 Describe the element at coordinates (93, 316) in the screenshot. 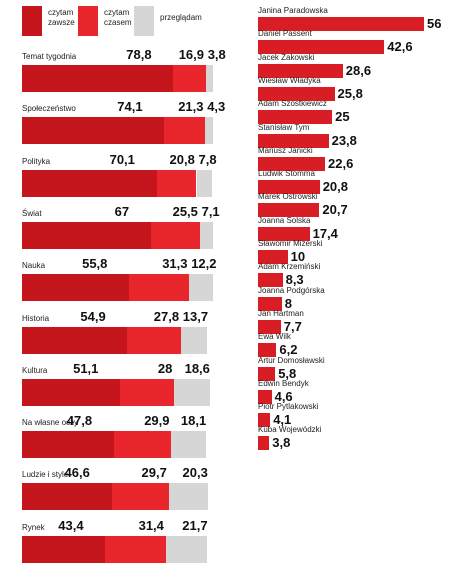

I see `value-label: 54,9` at that location.